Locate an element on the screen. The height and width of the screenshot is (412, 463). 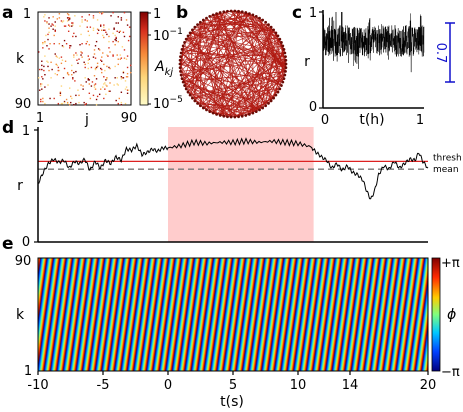
e-cbar-label: ϕ is located at coordinates (451, 315).